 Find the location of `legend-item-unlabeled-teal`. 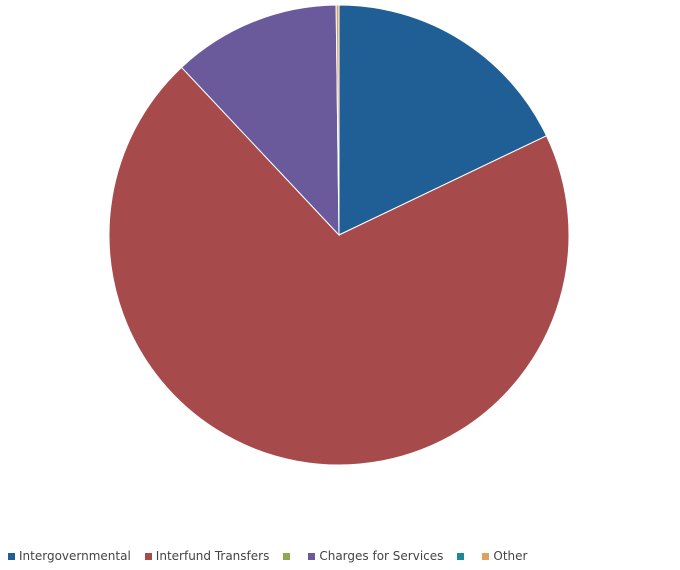

legend-item-unlabeled-teal is located at coordinates (462, 556).